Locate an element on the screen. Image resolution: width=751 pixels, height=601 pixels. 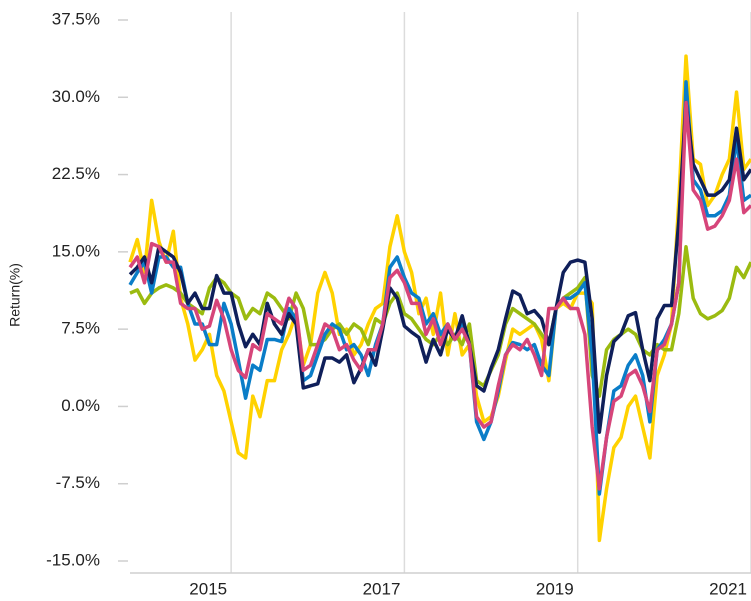
y-tick-label: 22.5% is located at coordinates (76, 173).